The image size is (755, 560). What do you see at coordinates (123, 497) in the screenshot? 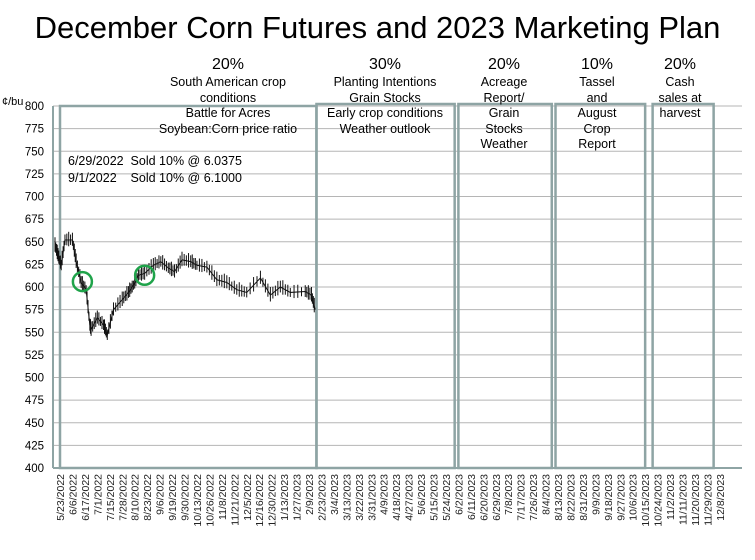
I see `x-tick-label: 7/28/2022` at bounding box center [123, 497].